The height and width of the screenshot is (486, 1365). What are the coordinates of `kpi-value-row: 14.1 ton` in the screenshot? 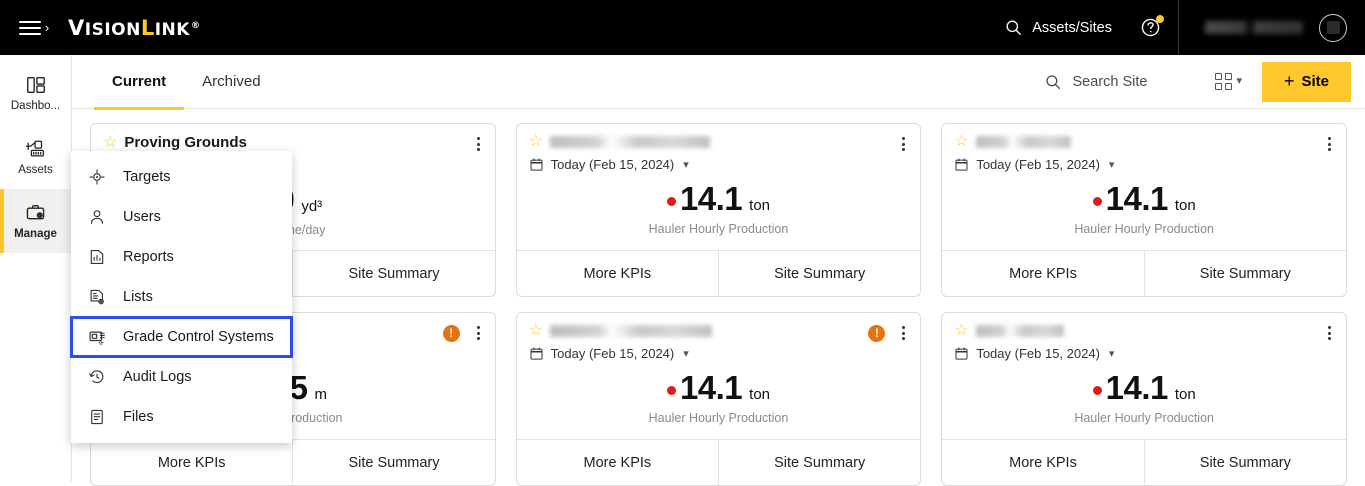 It's located at (718, 199).